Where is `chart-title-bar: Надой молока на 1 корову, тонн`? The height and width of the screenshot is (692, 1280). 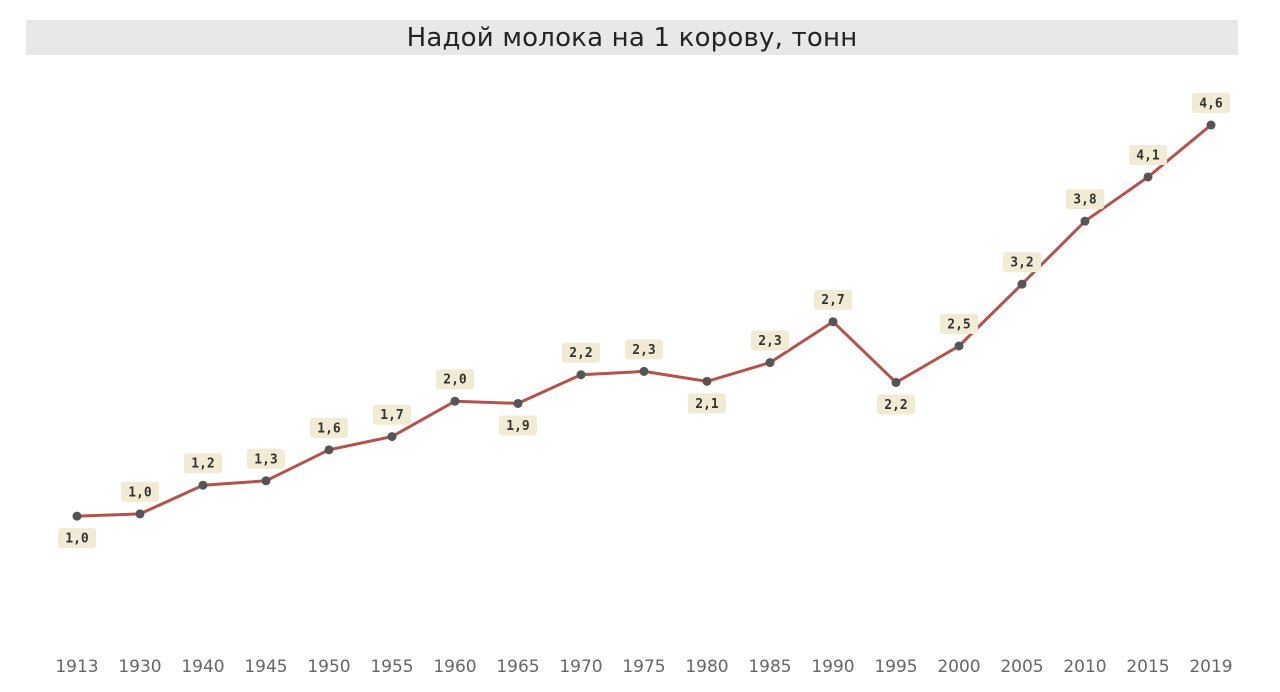
chart-title-bar: Надой молока на 1 корову, тонн is located at coordinates (632, 37).